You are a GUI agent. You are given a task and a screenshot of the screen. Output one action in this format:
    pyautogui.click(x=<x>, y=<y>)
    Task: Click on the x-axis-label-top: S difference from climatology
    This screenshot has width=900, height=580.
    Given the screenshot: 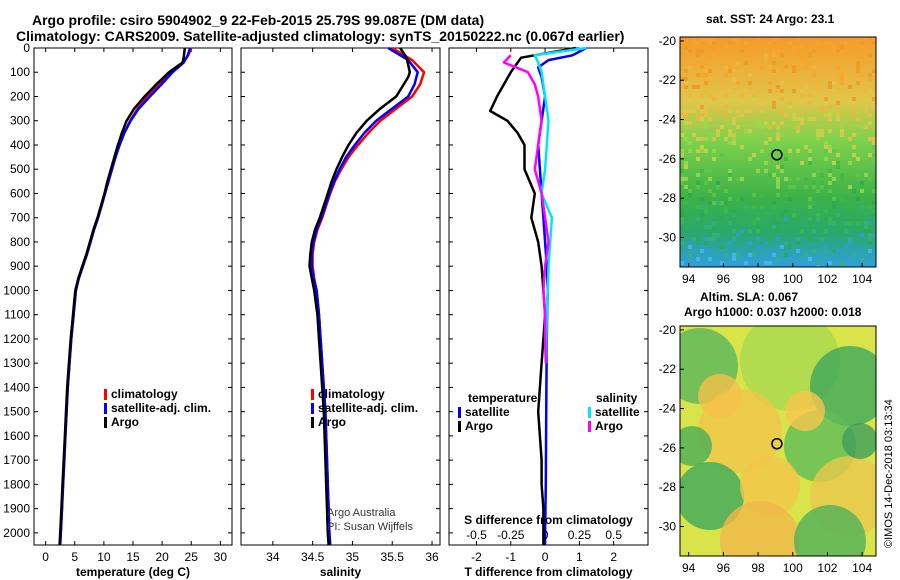 What is the action you would take?
    pyautogui.click(x=548, y=520)
    